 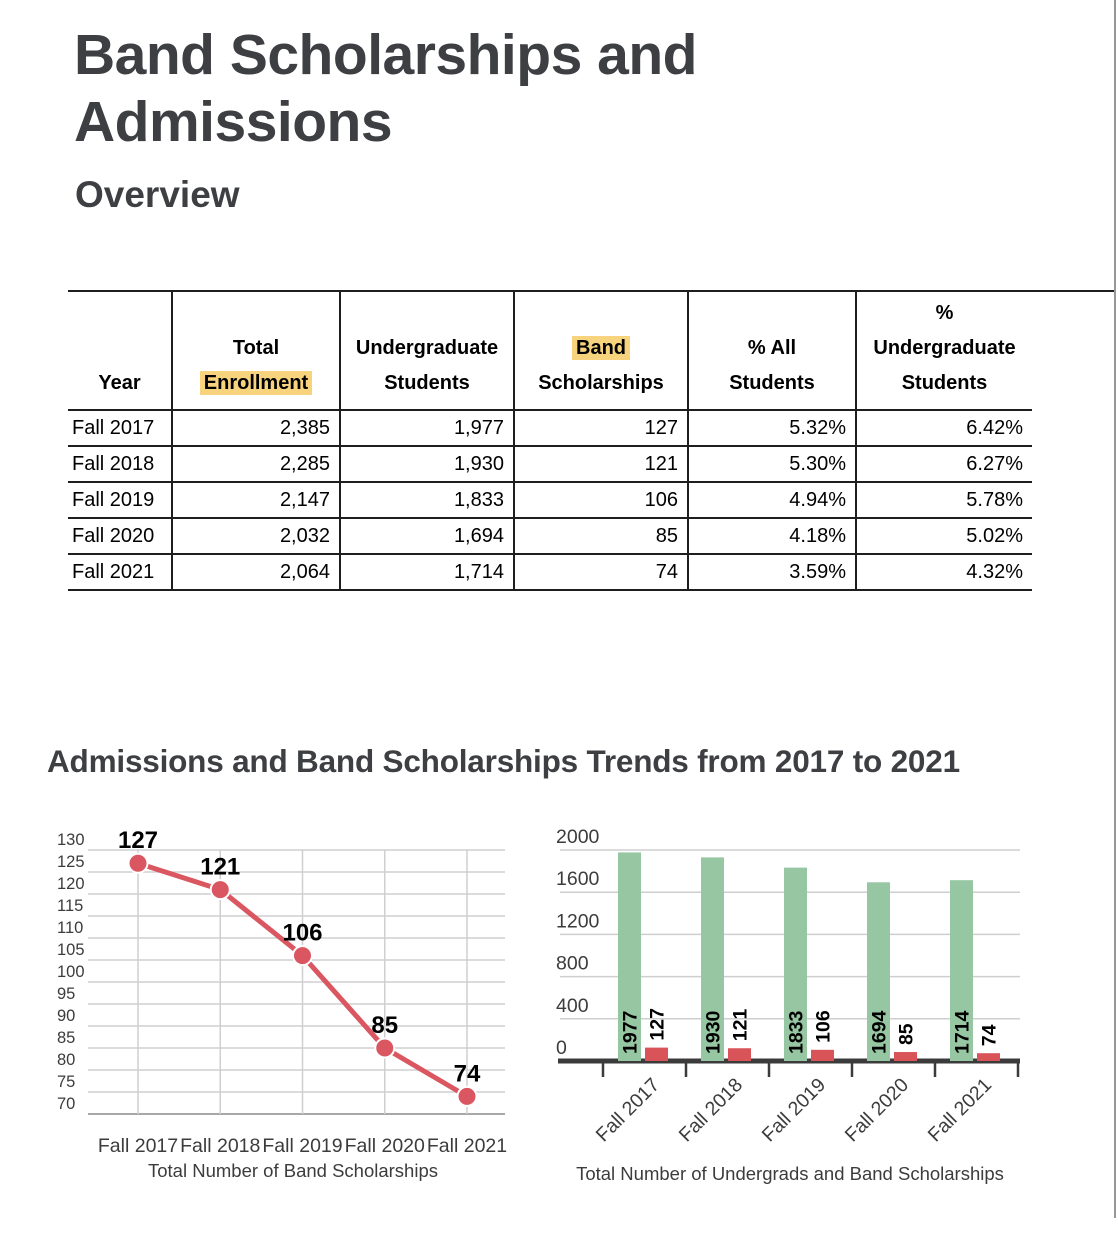 What do you see at coordinates (600, 464) in the screenshot?
I see `table-cell-value: 121` at bounding box center [600, 464].